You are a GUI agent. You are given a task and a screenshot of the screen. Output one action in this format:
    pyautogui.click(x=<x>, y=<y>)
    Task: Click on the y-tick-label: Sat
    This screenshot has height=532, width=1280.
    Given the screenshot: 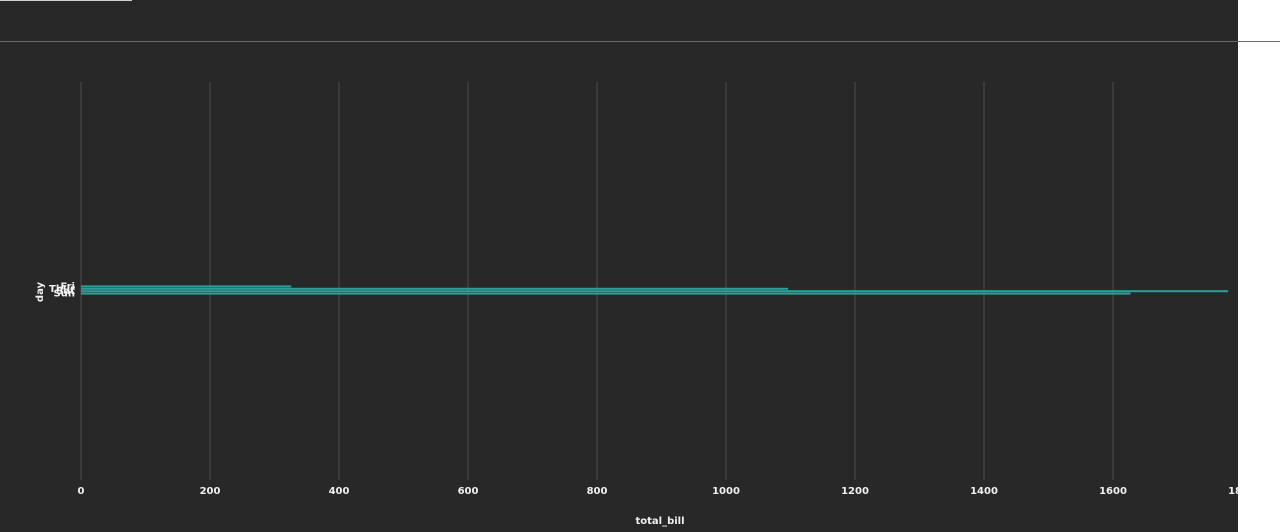 What is the action you would take?
    pyautogui.click(x=65, y=291)
    